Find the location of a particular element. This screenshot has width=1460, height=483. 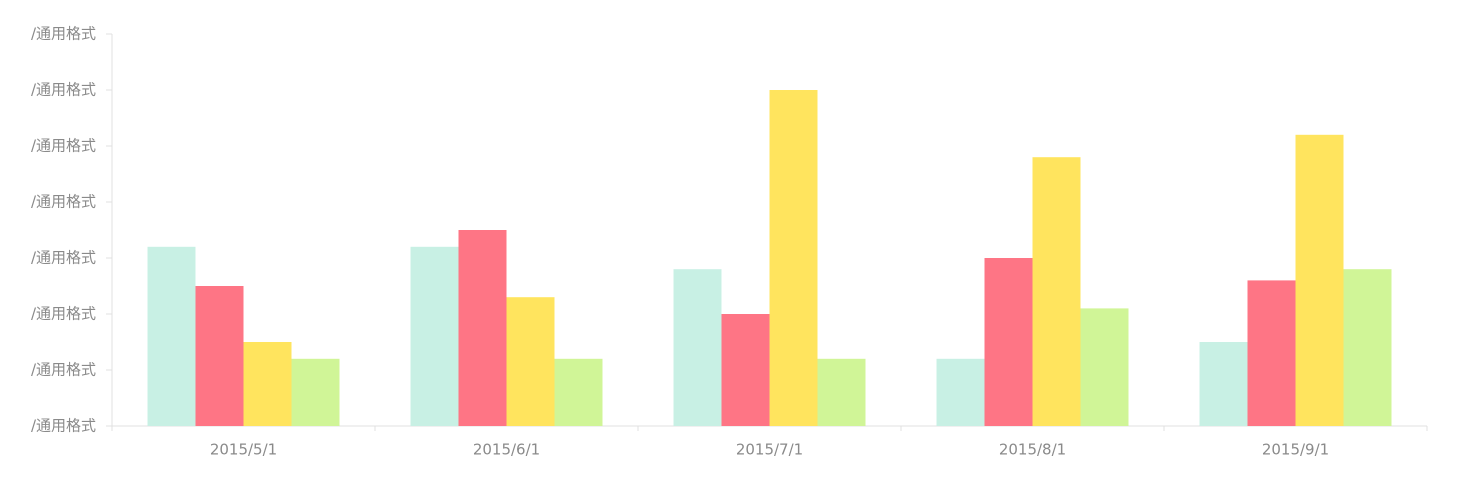

x-tick-label: 2015/6/1 is located at coordinates (506, 450).